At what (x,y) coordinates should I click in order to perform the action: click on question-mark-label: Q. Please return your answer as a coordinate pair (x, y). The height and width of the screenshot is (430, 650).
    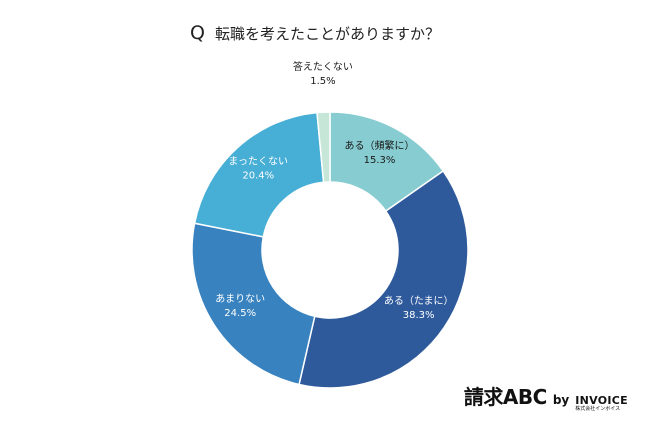
    Looking at the image, I should click on (197, 33).